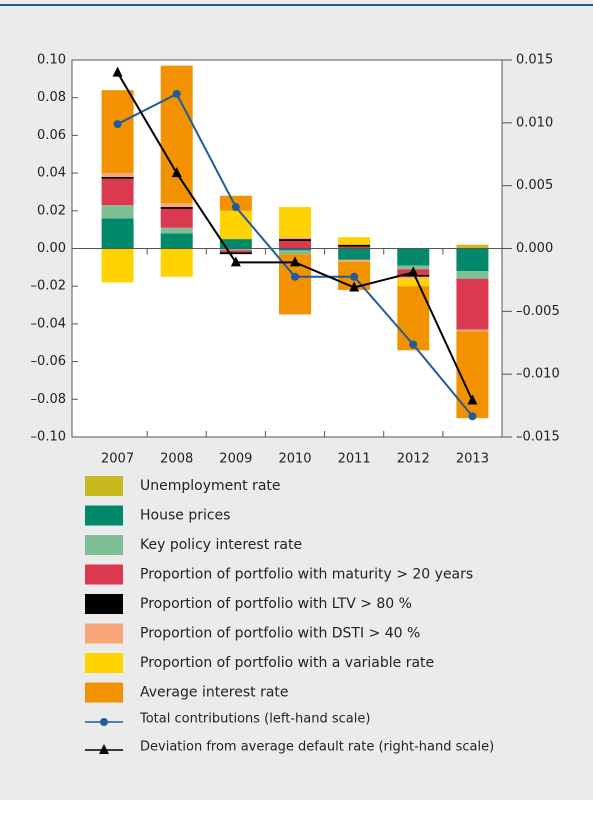 Image resolution: width=593 pixels, height=830 pixels. Describe the element at coordinates (296, 5) in the screenshot. I see `top-rule` at that location.